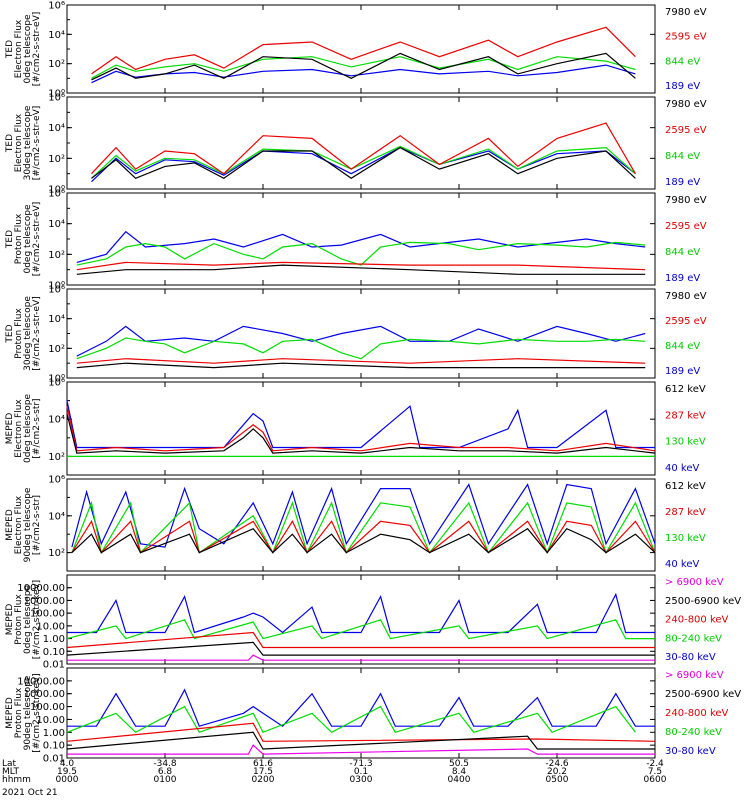 This screenshot has width=750, height=800. I want to click on x-row-label: hhmm, so click(16, 780).